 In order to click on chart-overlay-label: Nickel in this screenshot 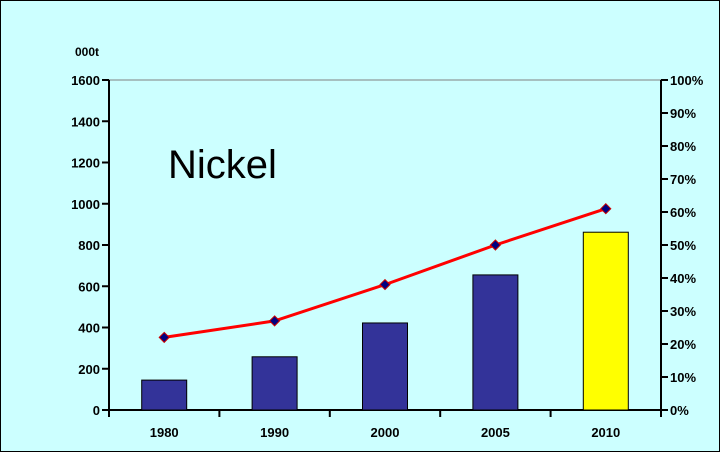, I will do `click(222, 165)`.